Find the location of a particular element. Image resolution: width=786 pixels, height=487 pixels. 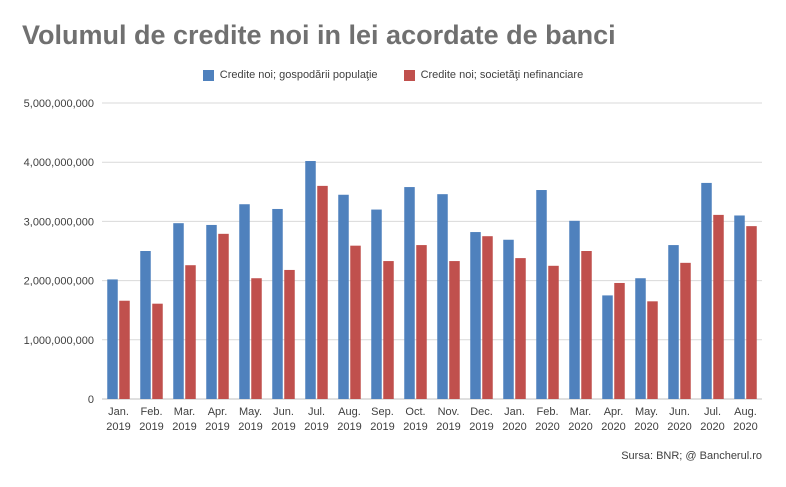

x-tick-label: Oct. is located at coordinates (415, 412).